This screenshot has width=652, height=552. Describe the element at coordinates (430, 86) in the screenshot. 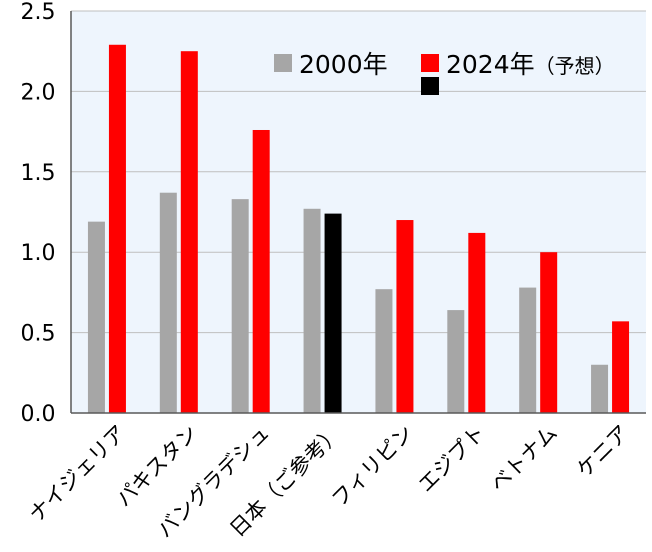

I see `legend-swatch-japan` at that location.